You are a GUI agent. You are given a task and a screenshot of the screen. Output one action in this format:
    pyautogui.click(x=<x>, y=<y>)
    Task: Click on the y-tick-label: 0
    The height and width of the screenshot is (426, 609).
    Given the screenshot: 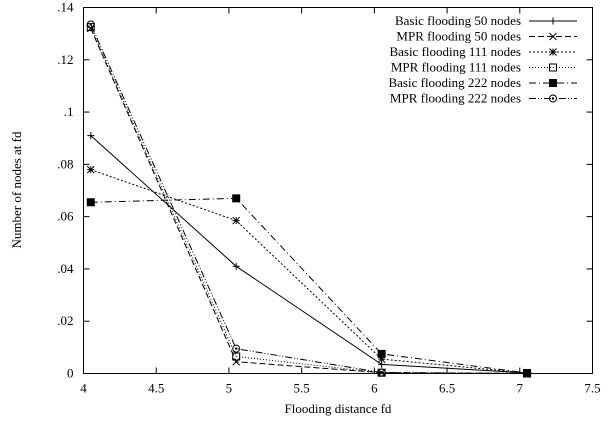 What is the action you would take?
    pyautogui.click(x=70, y=373)
    